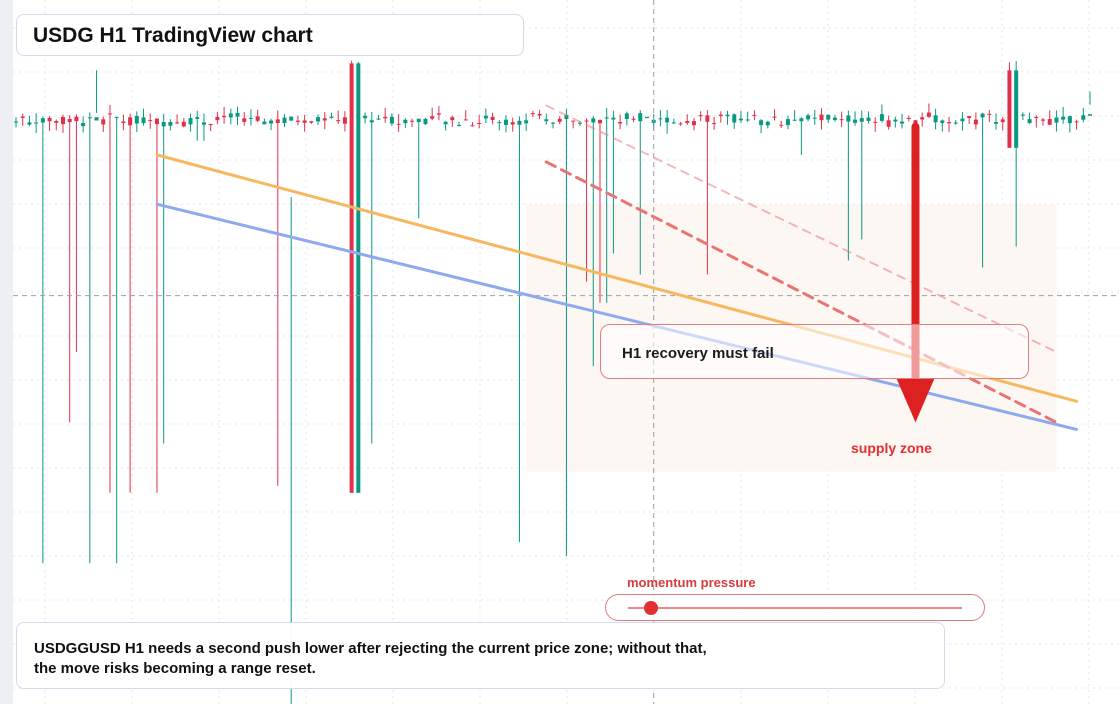  I want to click on momentum-gauge-line, so click(795, 608).